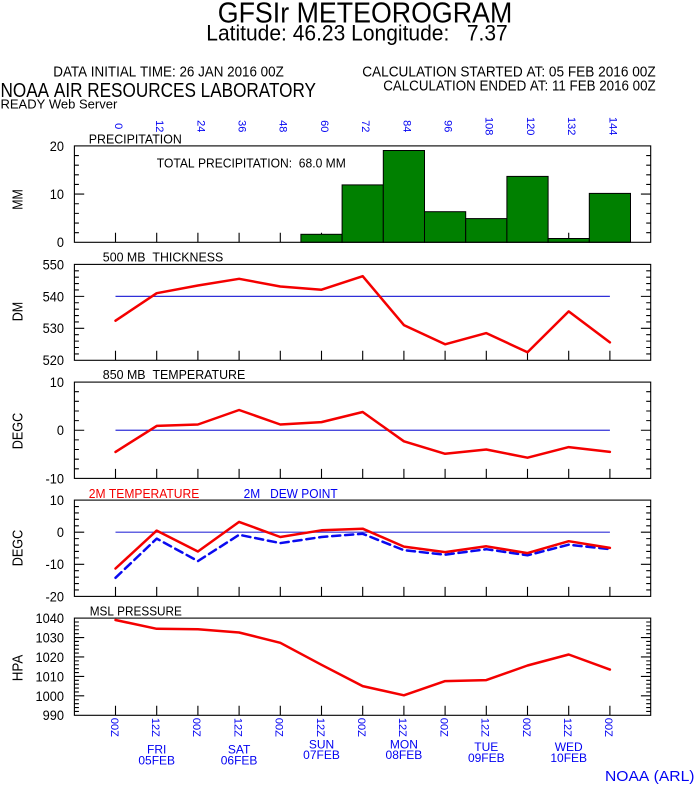 This screenshot has height=787, width=695. I want to click on svg-text: 540, so click(54, 296).